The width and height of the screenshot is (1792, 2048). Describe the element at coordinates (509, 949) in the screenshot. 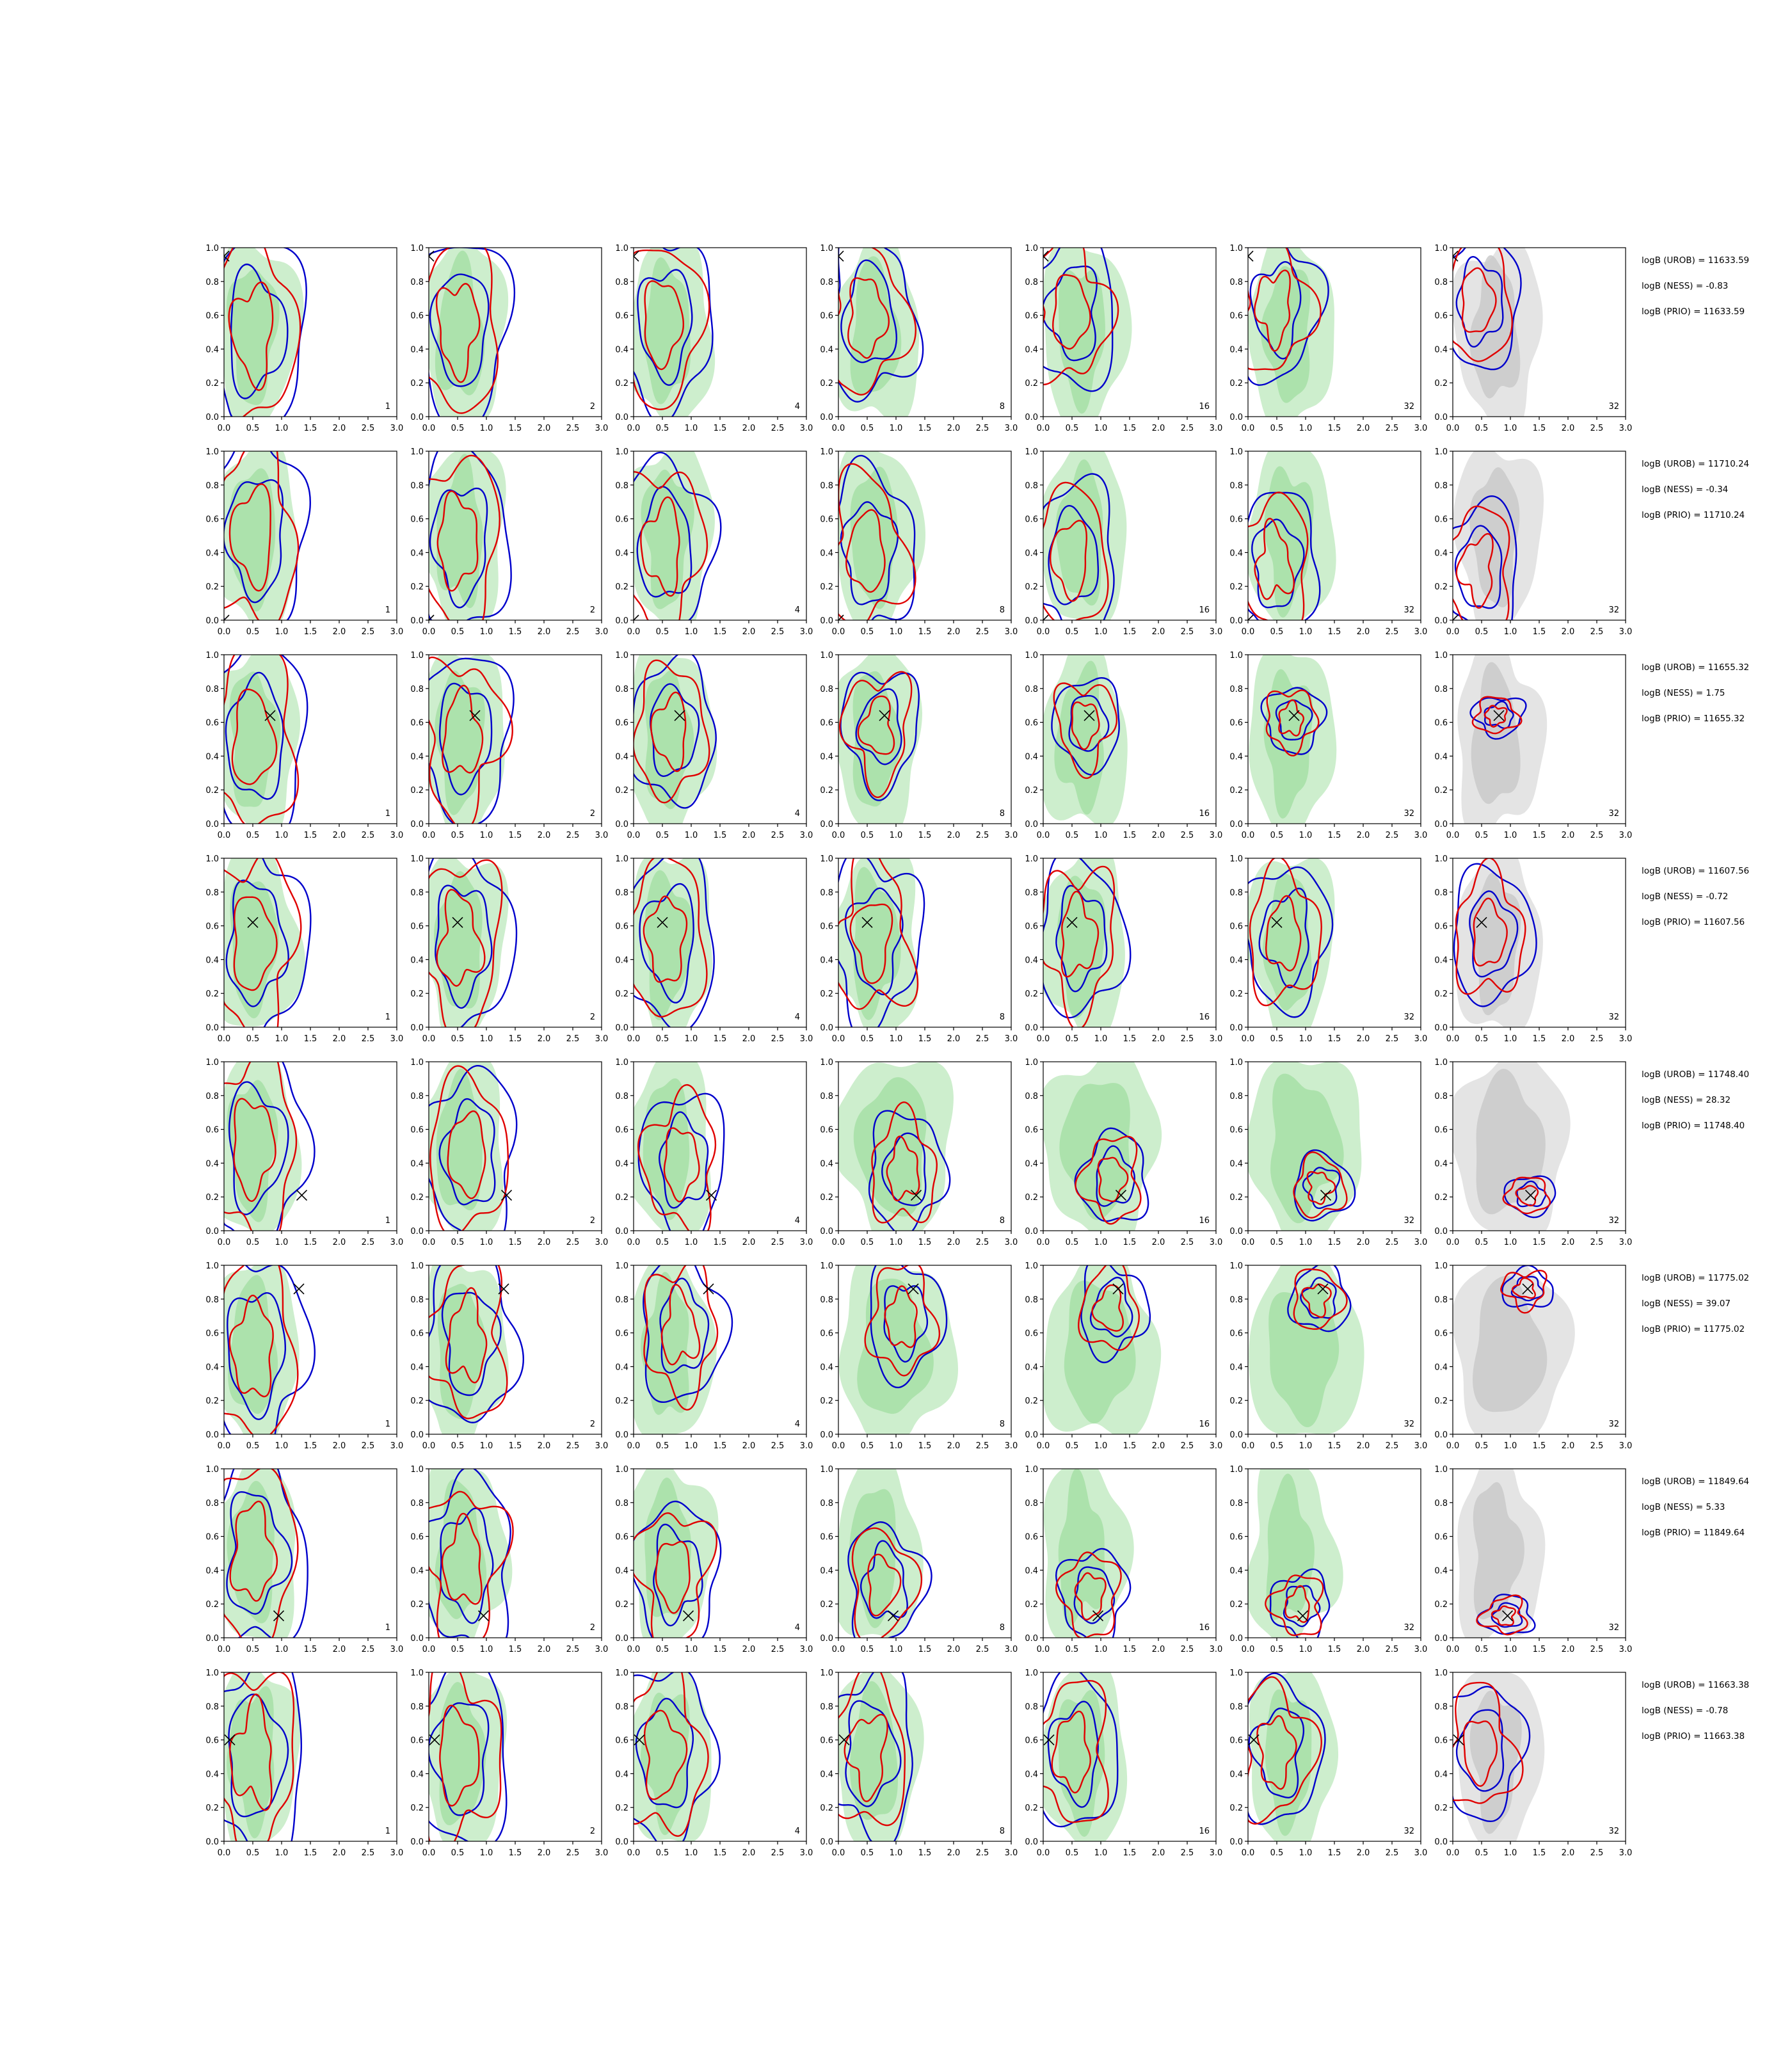

I see `panel-r4-c2: 0.0 0.5 1.0 1.5 2.0 2.5 3.0 0.0 0.2 0.4 0.6 0.8 1.0 2` at that location.